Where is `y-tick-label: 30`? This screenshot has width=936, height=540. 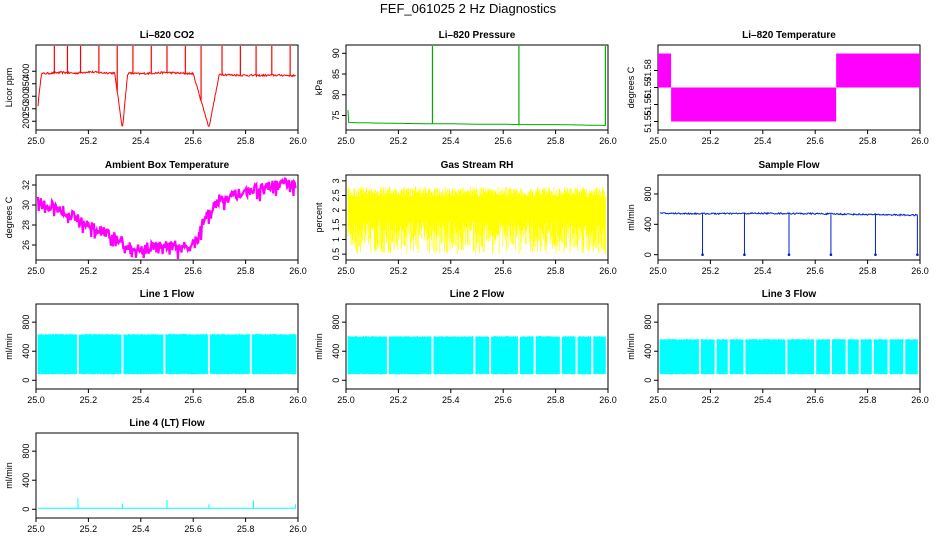
y-tick-label: 30 is located at coordinates (26, 205).